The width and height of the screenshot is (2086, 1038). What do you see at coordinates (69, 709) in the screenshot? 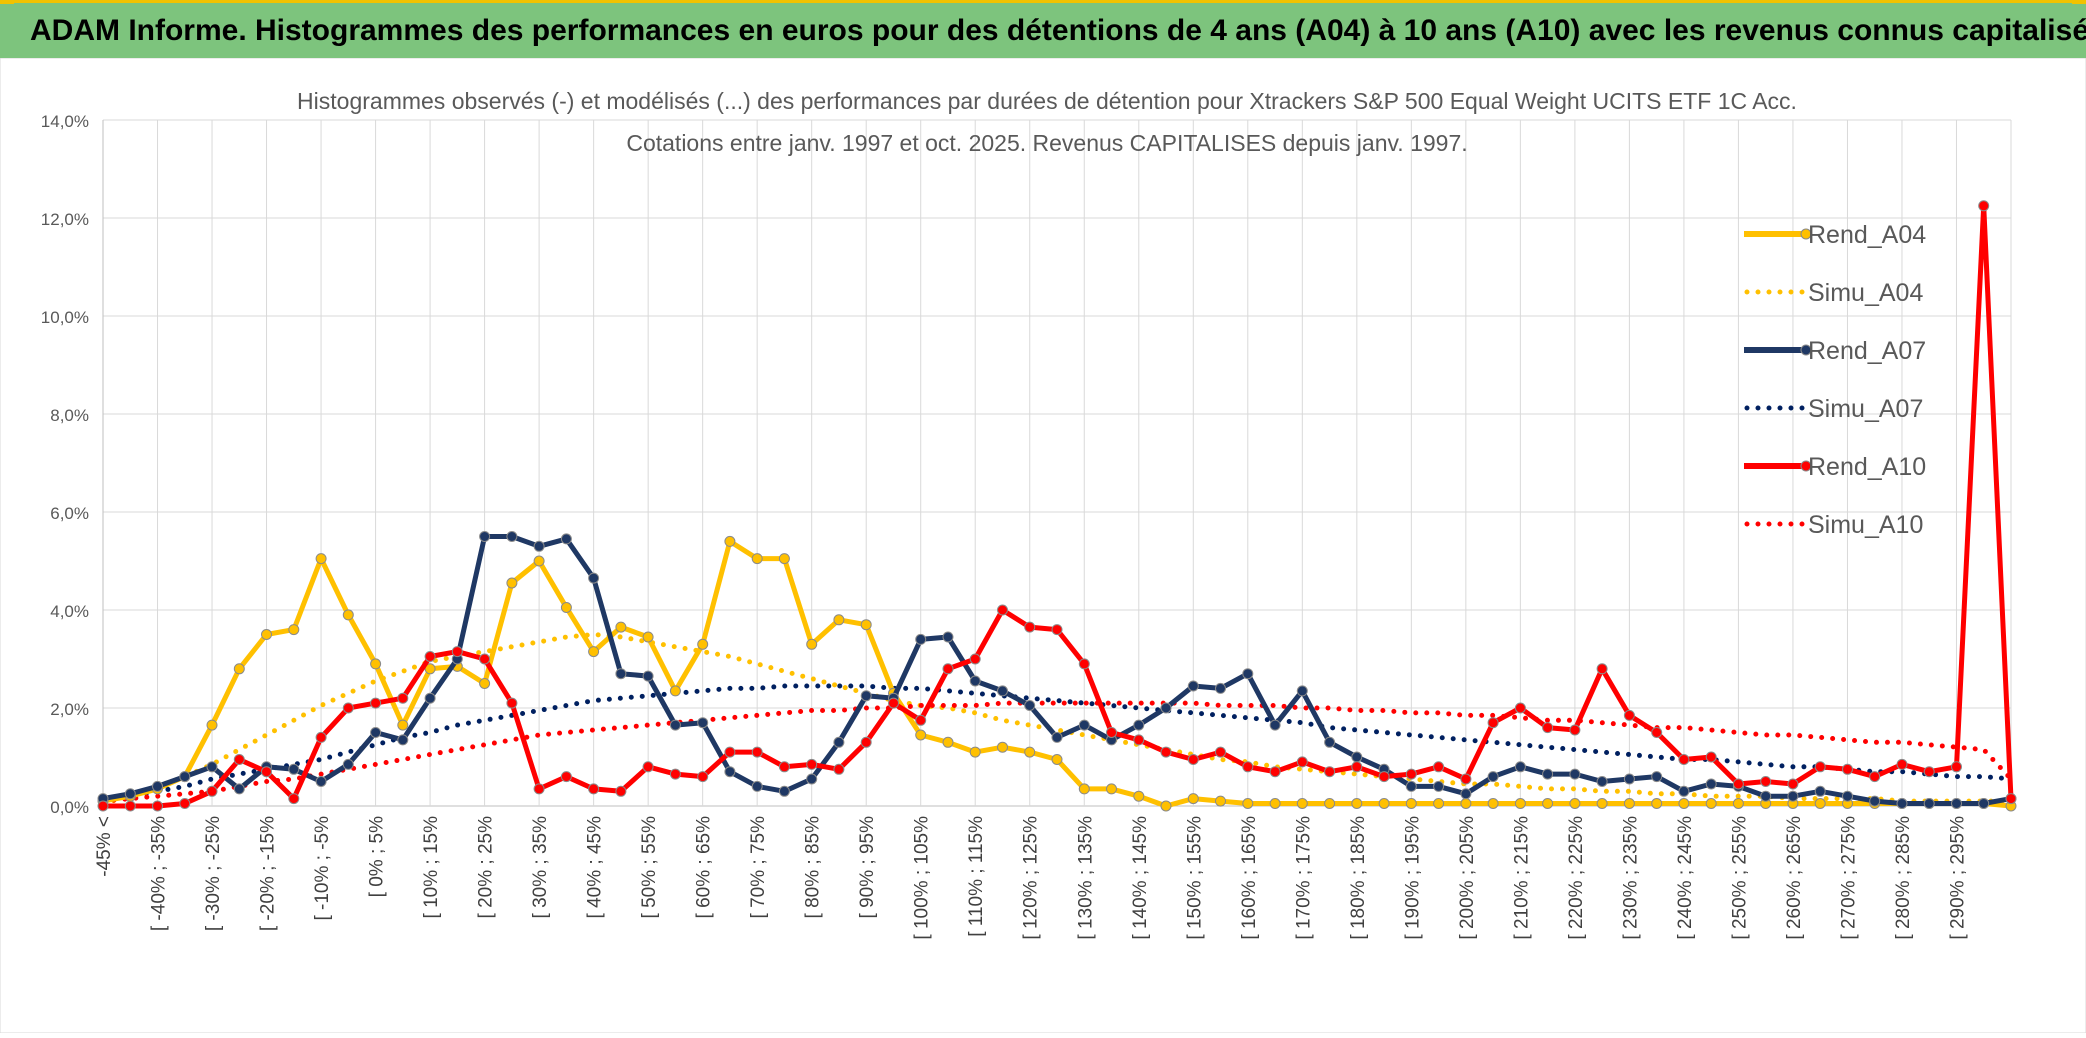
I see `y-tick-label: 2,0%` at bounding box center [69, 709].